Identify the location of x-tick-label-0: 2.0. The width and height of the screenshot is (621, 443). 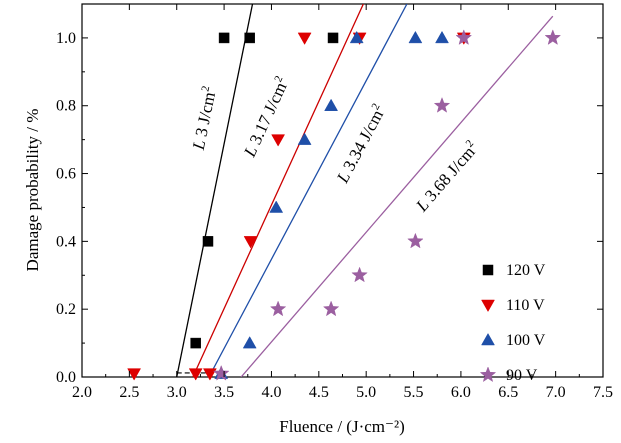
(82, 392).